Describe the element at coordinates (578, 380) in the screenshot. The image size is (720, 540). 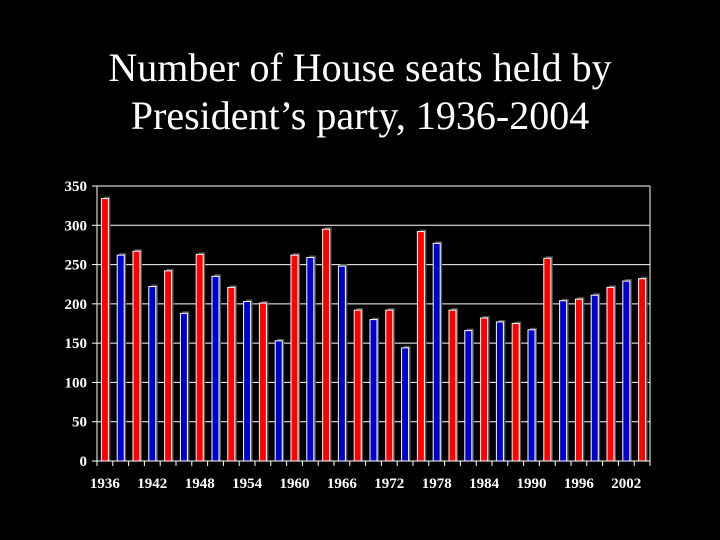
I see `bar-1996` at that location.